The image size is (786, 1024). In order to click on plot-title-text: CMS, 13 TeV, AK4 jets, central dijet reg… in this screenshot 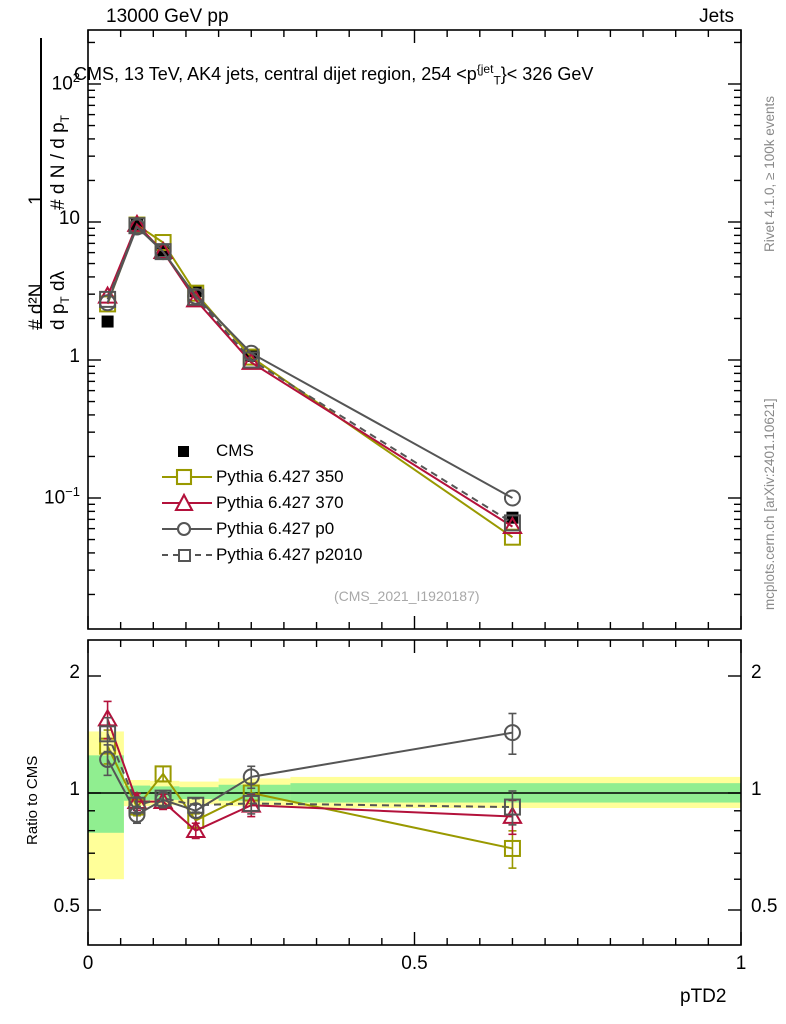, I will do `click(275, 74)`.